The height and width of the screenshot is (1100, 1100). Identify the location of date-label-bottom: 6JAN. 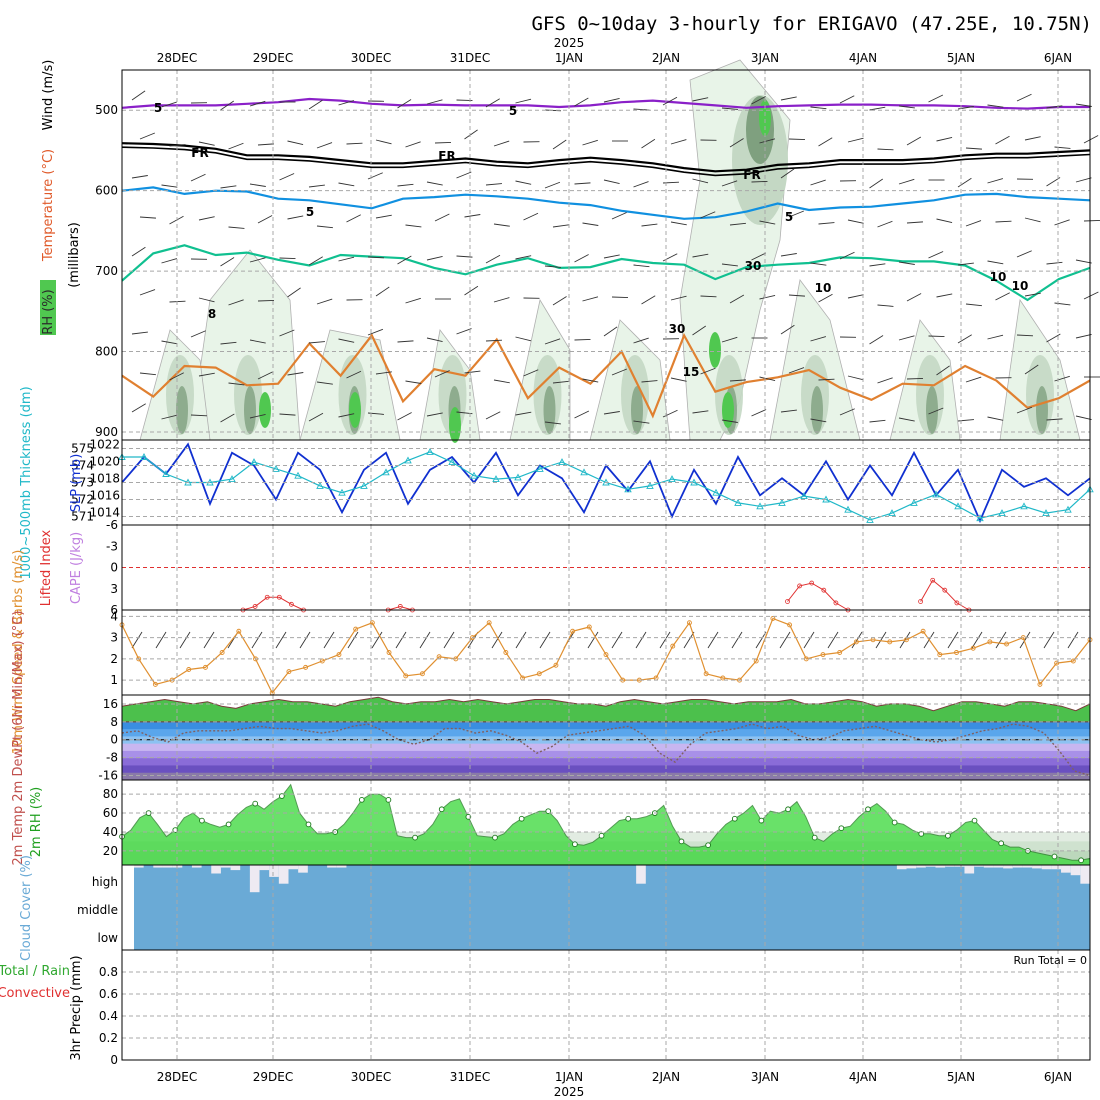
(1058, 1077).